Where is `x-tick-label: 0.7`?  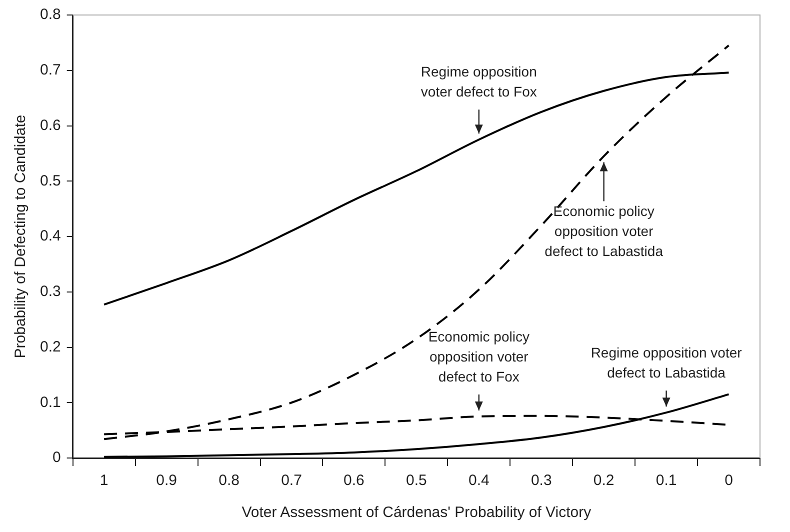 x-tick-label: 0.7 is located at coordinates (291, 481).